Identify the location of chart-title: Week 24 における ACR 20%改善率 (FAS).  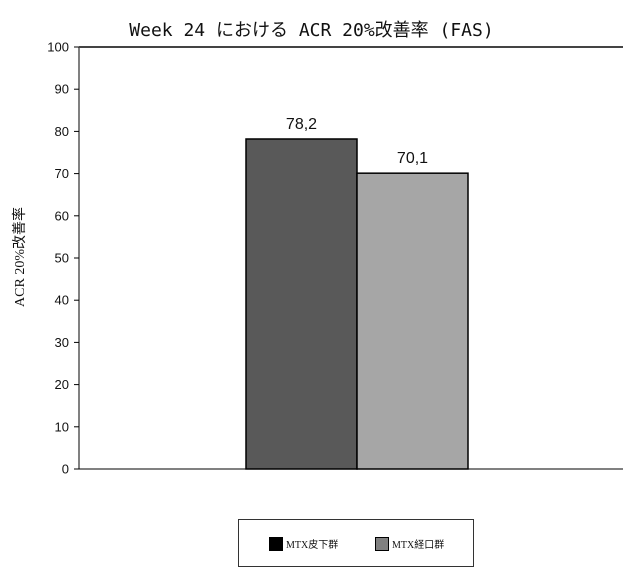
(311, 30).